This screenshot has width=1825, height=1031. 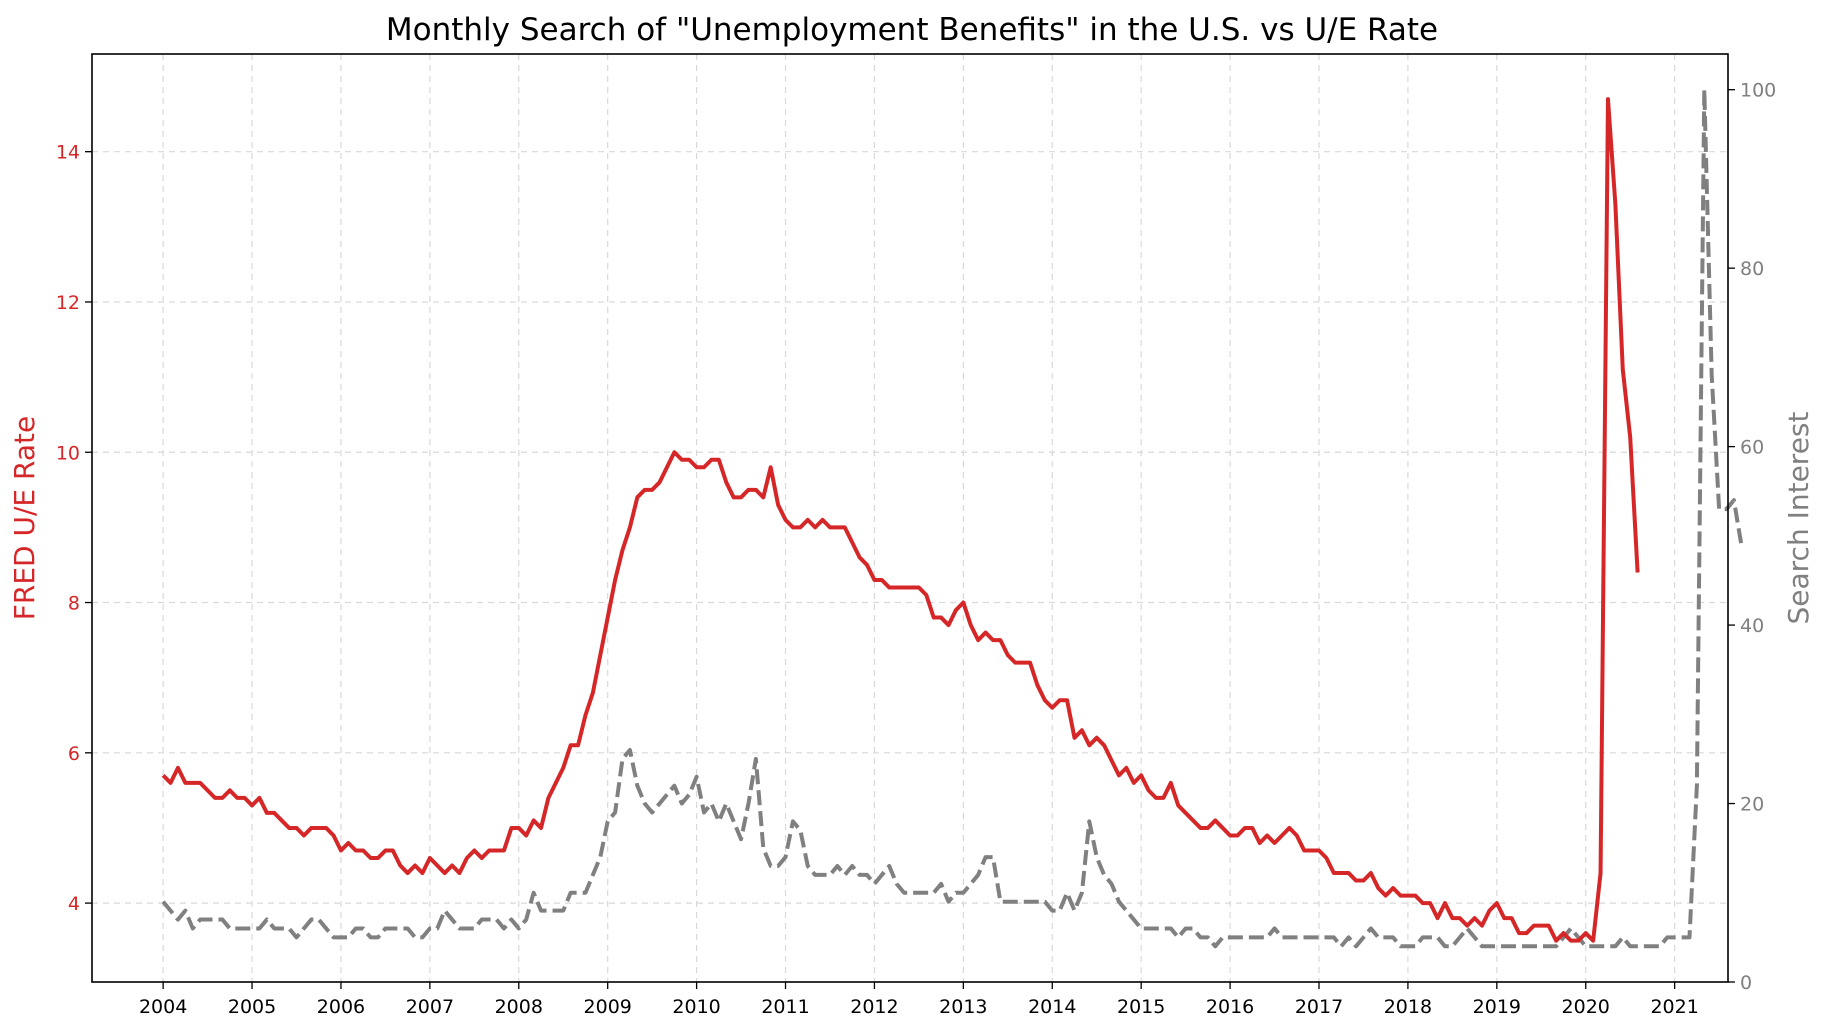 What do you see at coordinates (608, 1007) in the screenshot?
I see `x-tick-label: 2009` at bounding box center [608, 1007].